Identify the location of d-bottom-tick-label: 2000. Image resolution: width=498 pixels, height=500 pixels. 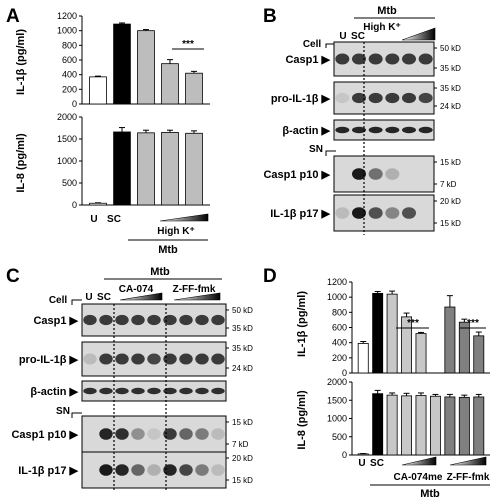
(337, 382).